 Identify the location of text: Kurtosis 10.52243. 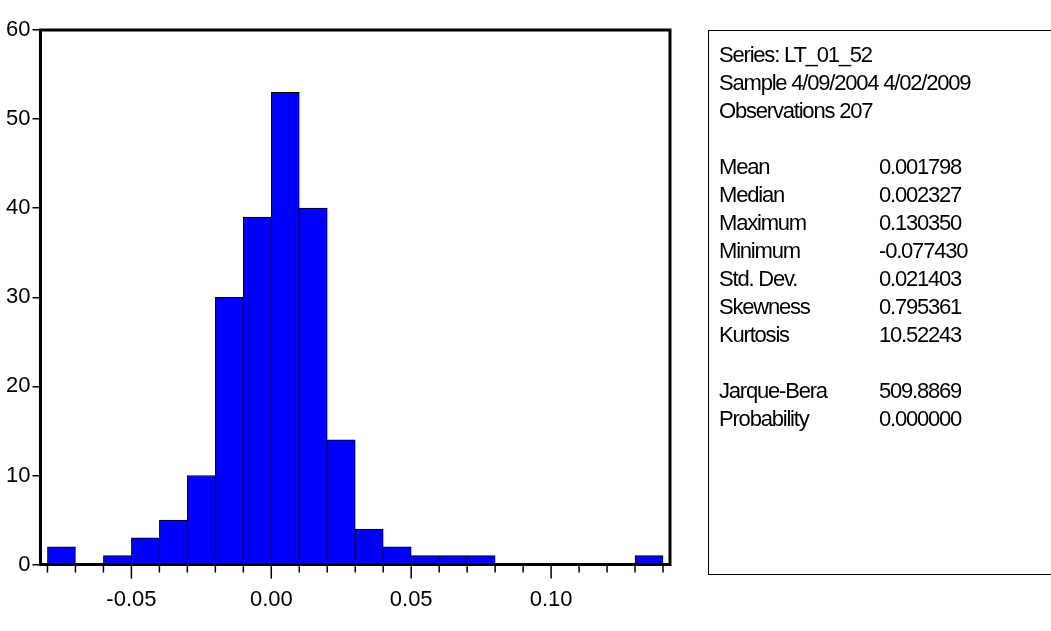
(840, 334).